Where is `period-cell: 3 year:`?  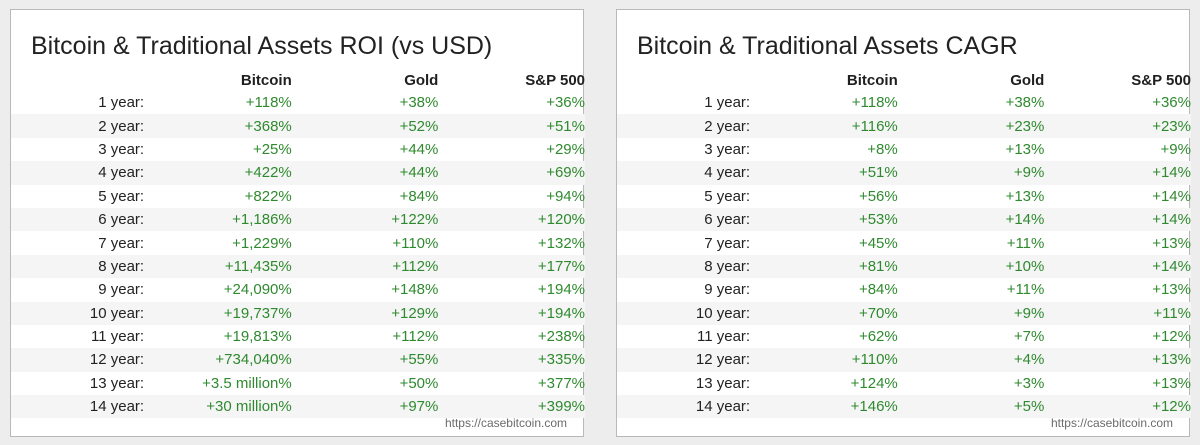
period-cell: 3 year: is located at coordinates (121, 149).